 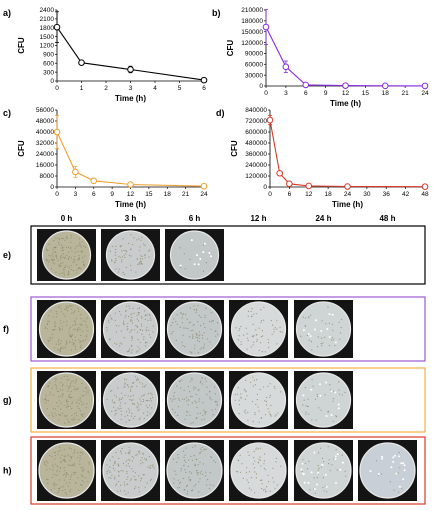 What do you see at coordinates (387, 194) in the screenshot?
I see `x-tick-label: 36` at bounding box center [387, 194].